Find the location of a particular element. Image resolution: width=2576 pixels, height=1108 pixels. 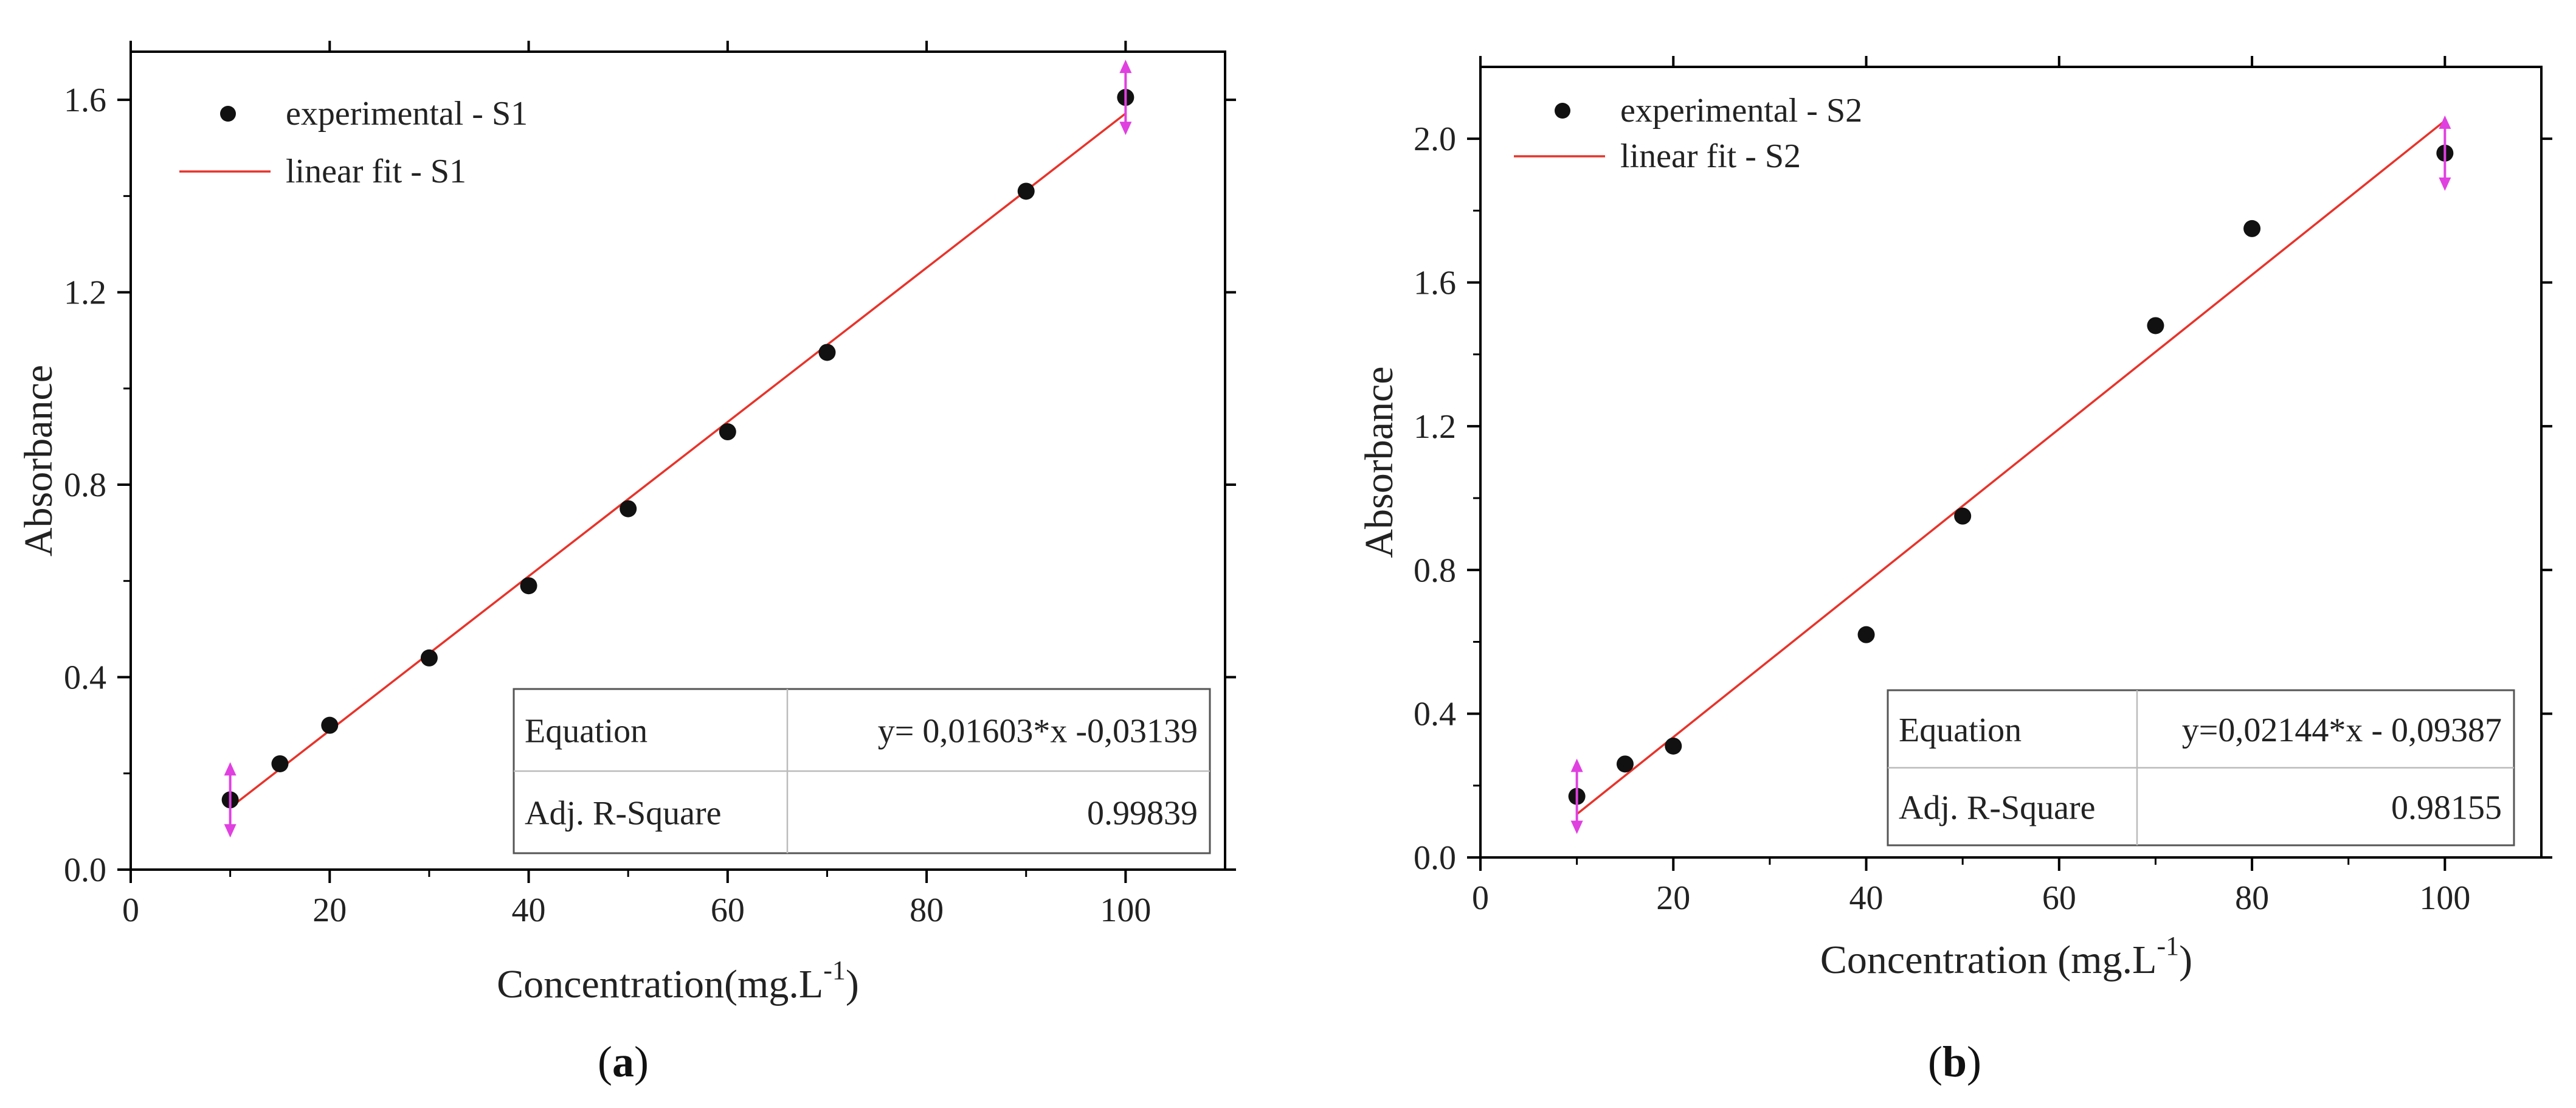

panel-label-letter: a is located at coordinates (623, 1061).